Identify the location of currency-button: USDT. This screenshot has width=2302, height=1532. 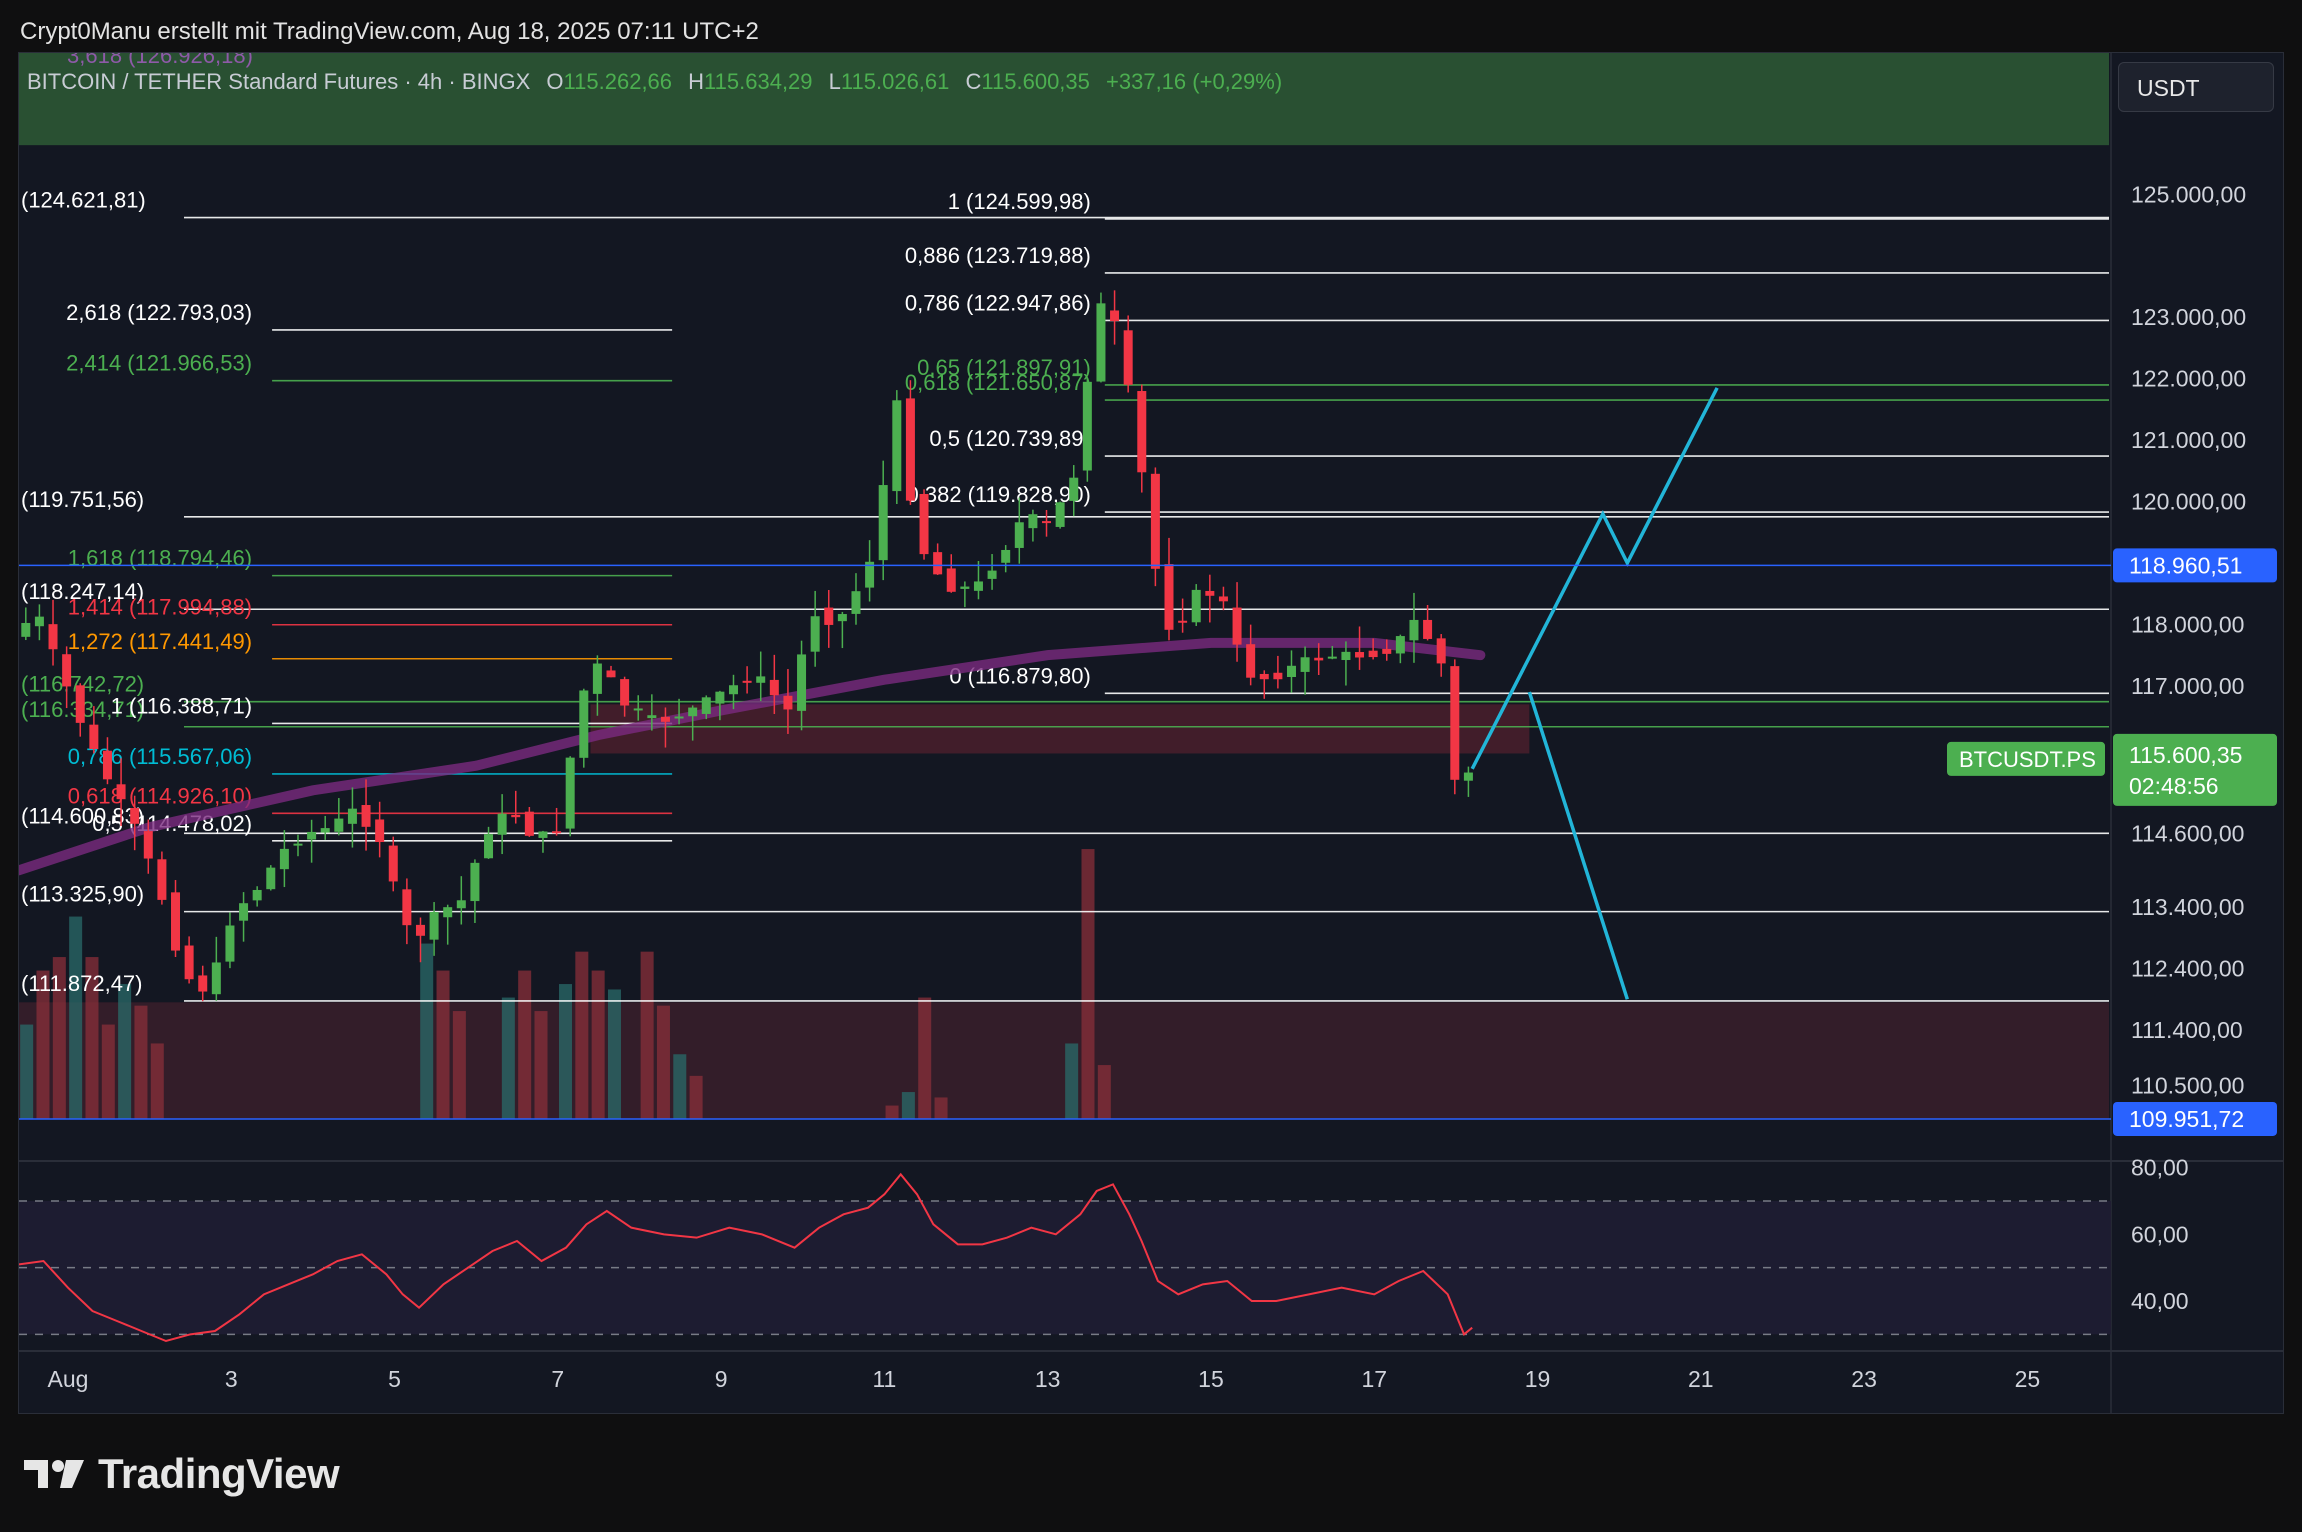
(2196, 87).